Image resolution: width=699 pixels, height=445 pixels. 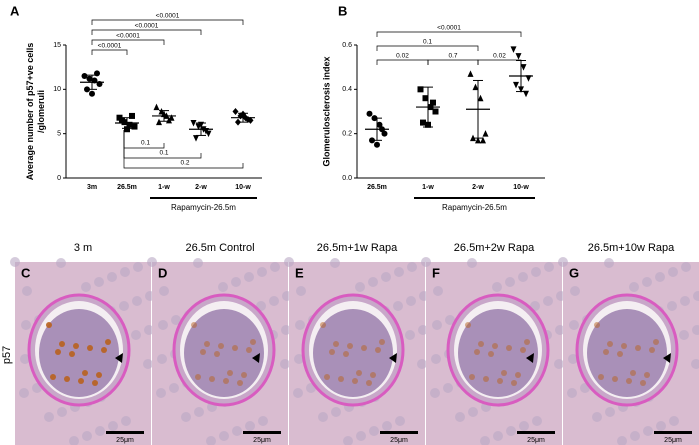 I want to click on tuft, so click(x=224, y=353).